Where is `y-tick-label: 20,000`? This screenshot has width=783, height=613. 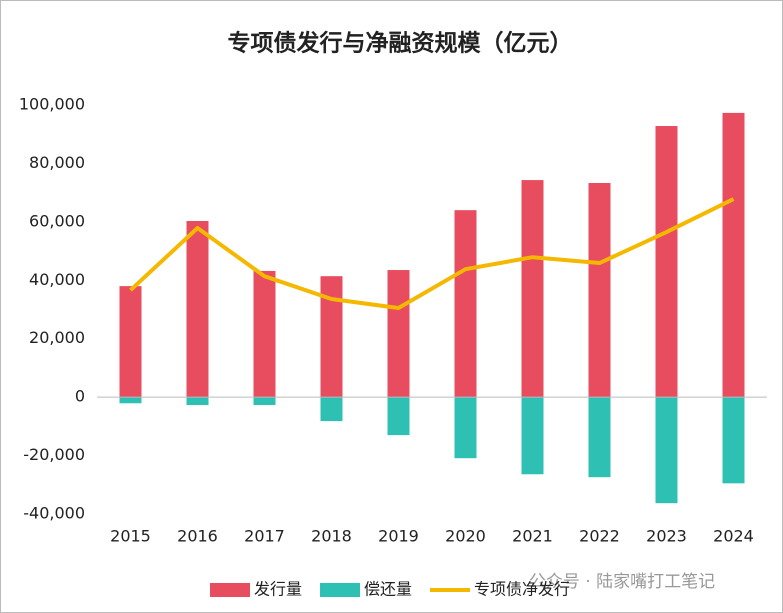
y-tick-label: 20,000 is located at coordinates (57, 337).